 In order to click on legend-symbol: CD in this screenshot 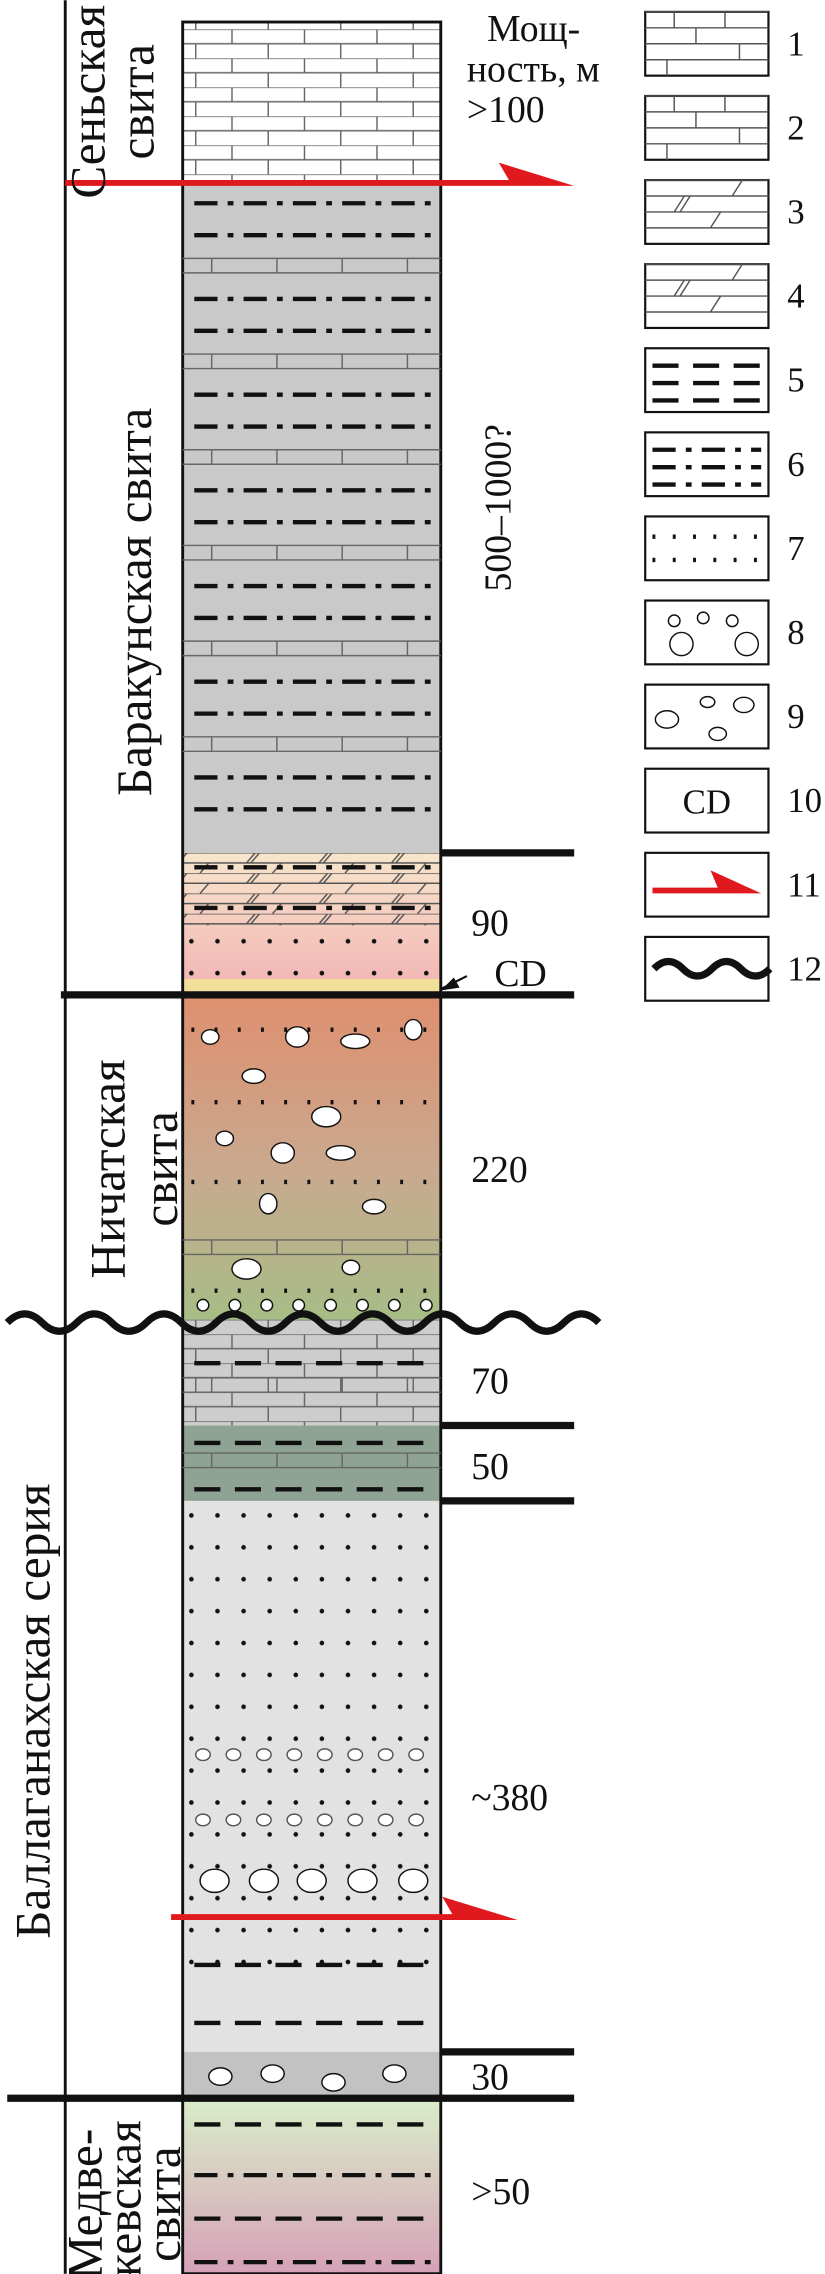, I will do `click(707, 802)`.